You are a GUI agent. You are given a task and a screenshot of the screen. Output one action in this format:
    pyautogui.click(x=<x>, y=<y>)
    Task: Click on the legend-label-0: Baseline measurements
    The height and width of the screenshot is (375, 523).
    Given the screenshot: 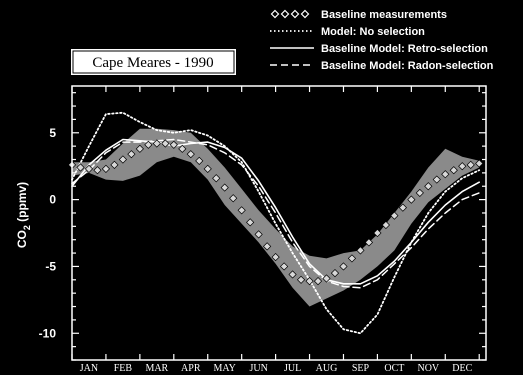 What is the action you would take?
    pyautogui.click(x=384, y=15)
    